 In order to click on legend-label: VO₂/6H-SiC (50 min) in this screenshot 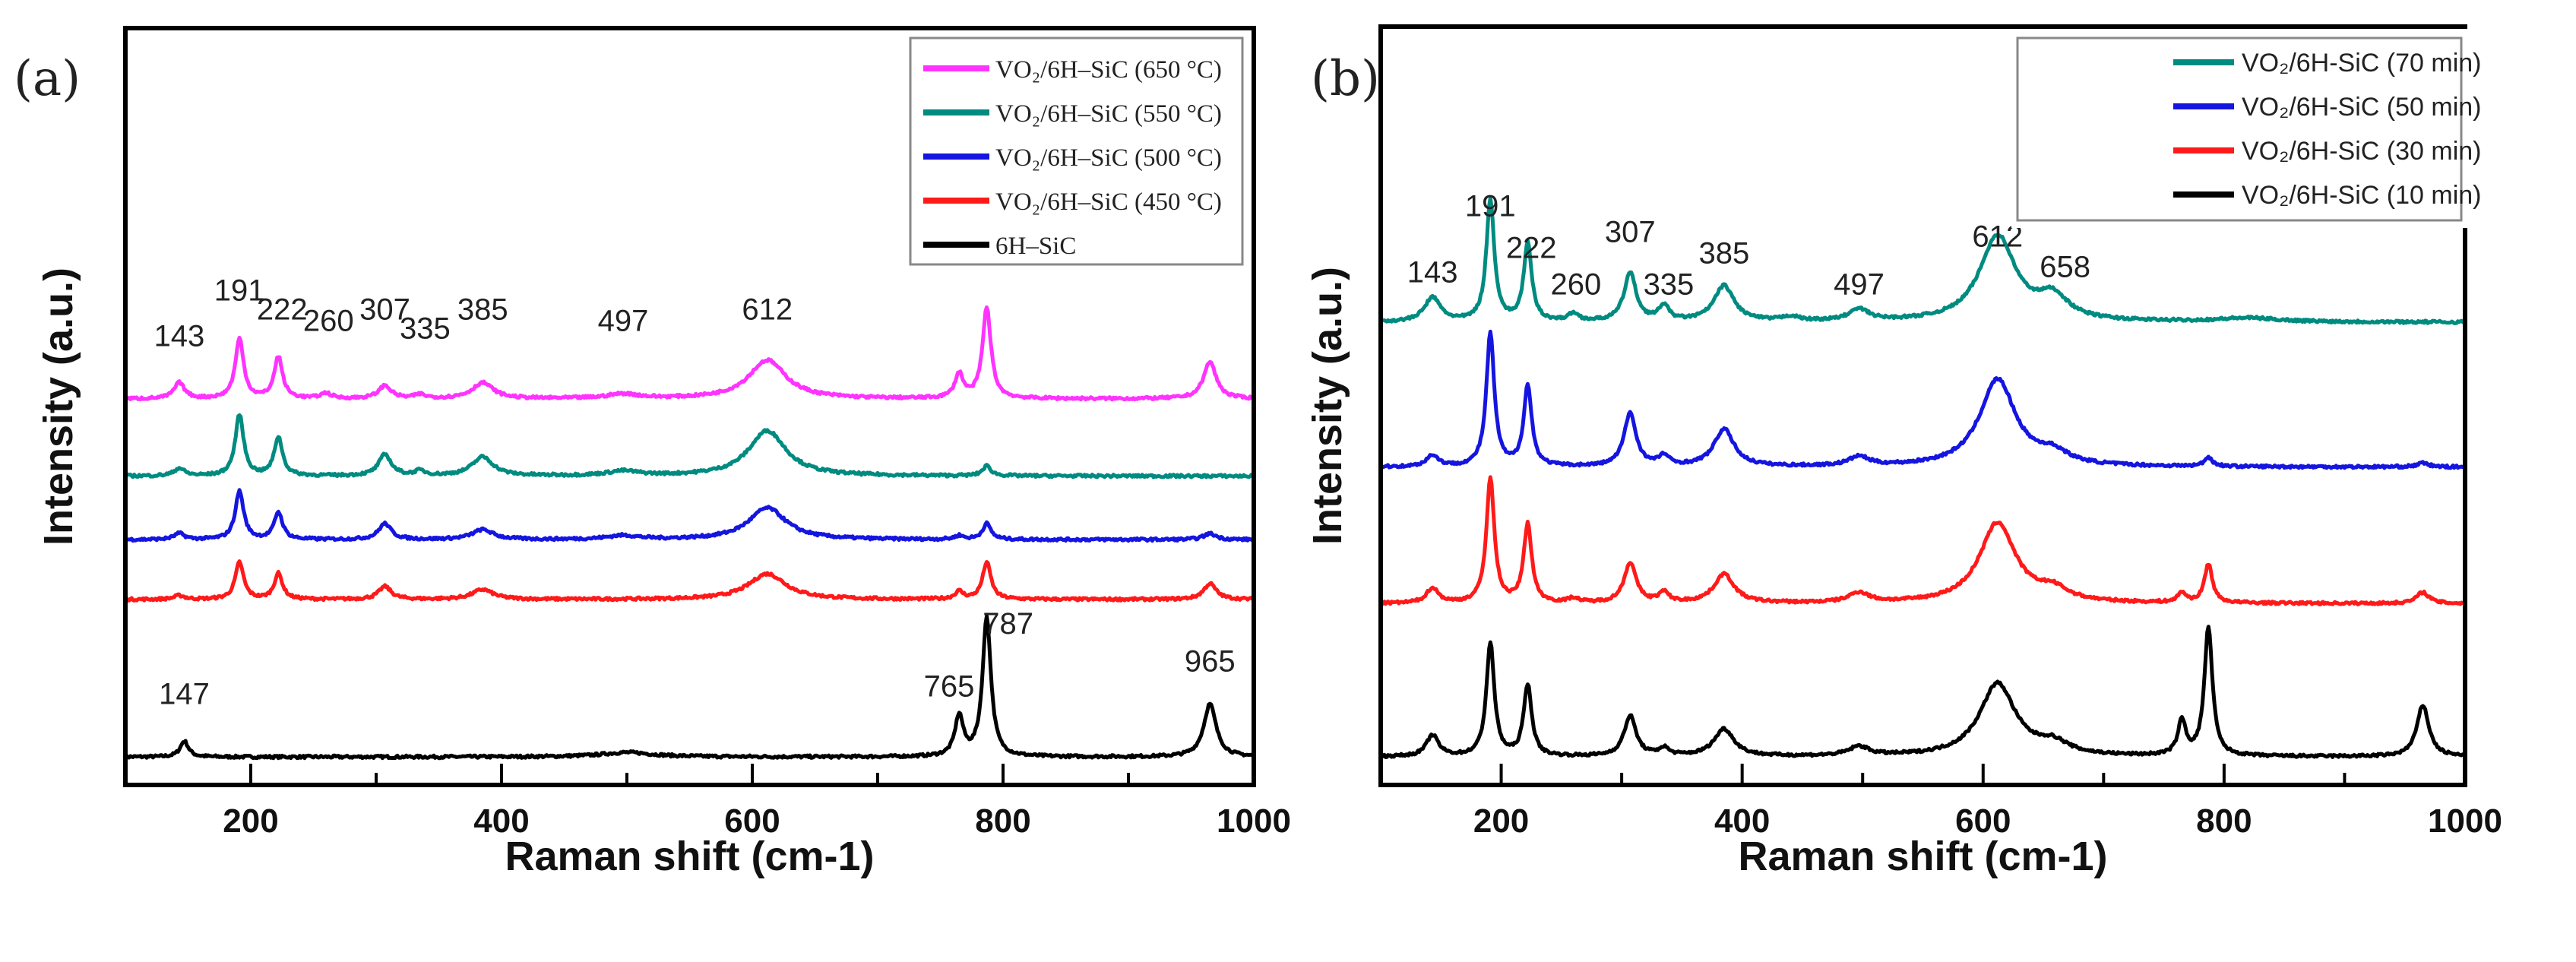, I will do `click(2361, 107)`.